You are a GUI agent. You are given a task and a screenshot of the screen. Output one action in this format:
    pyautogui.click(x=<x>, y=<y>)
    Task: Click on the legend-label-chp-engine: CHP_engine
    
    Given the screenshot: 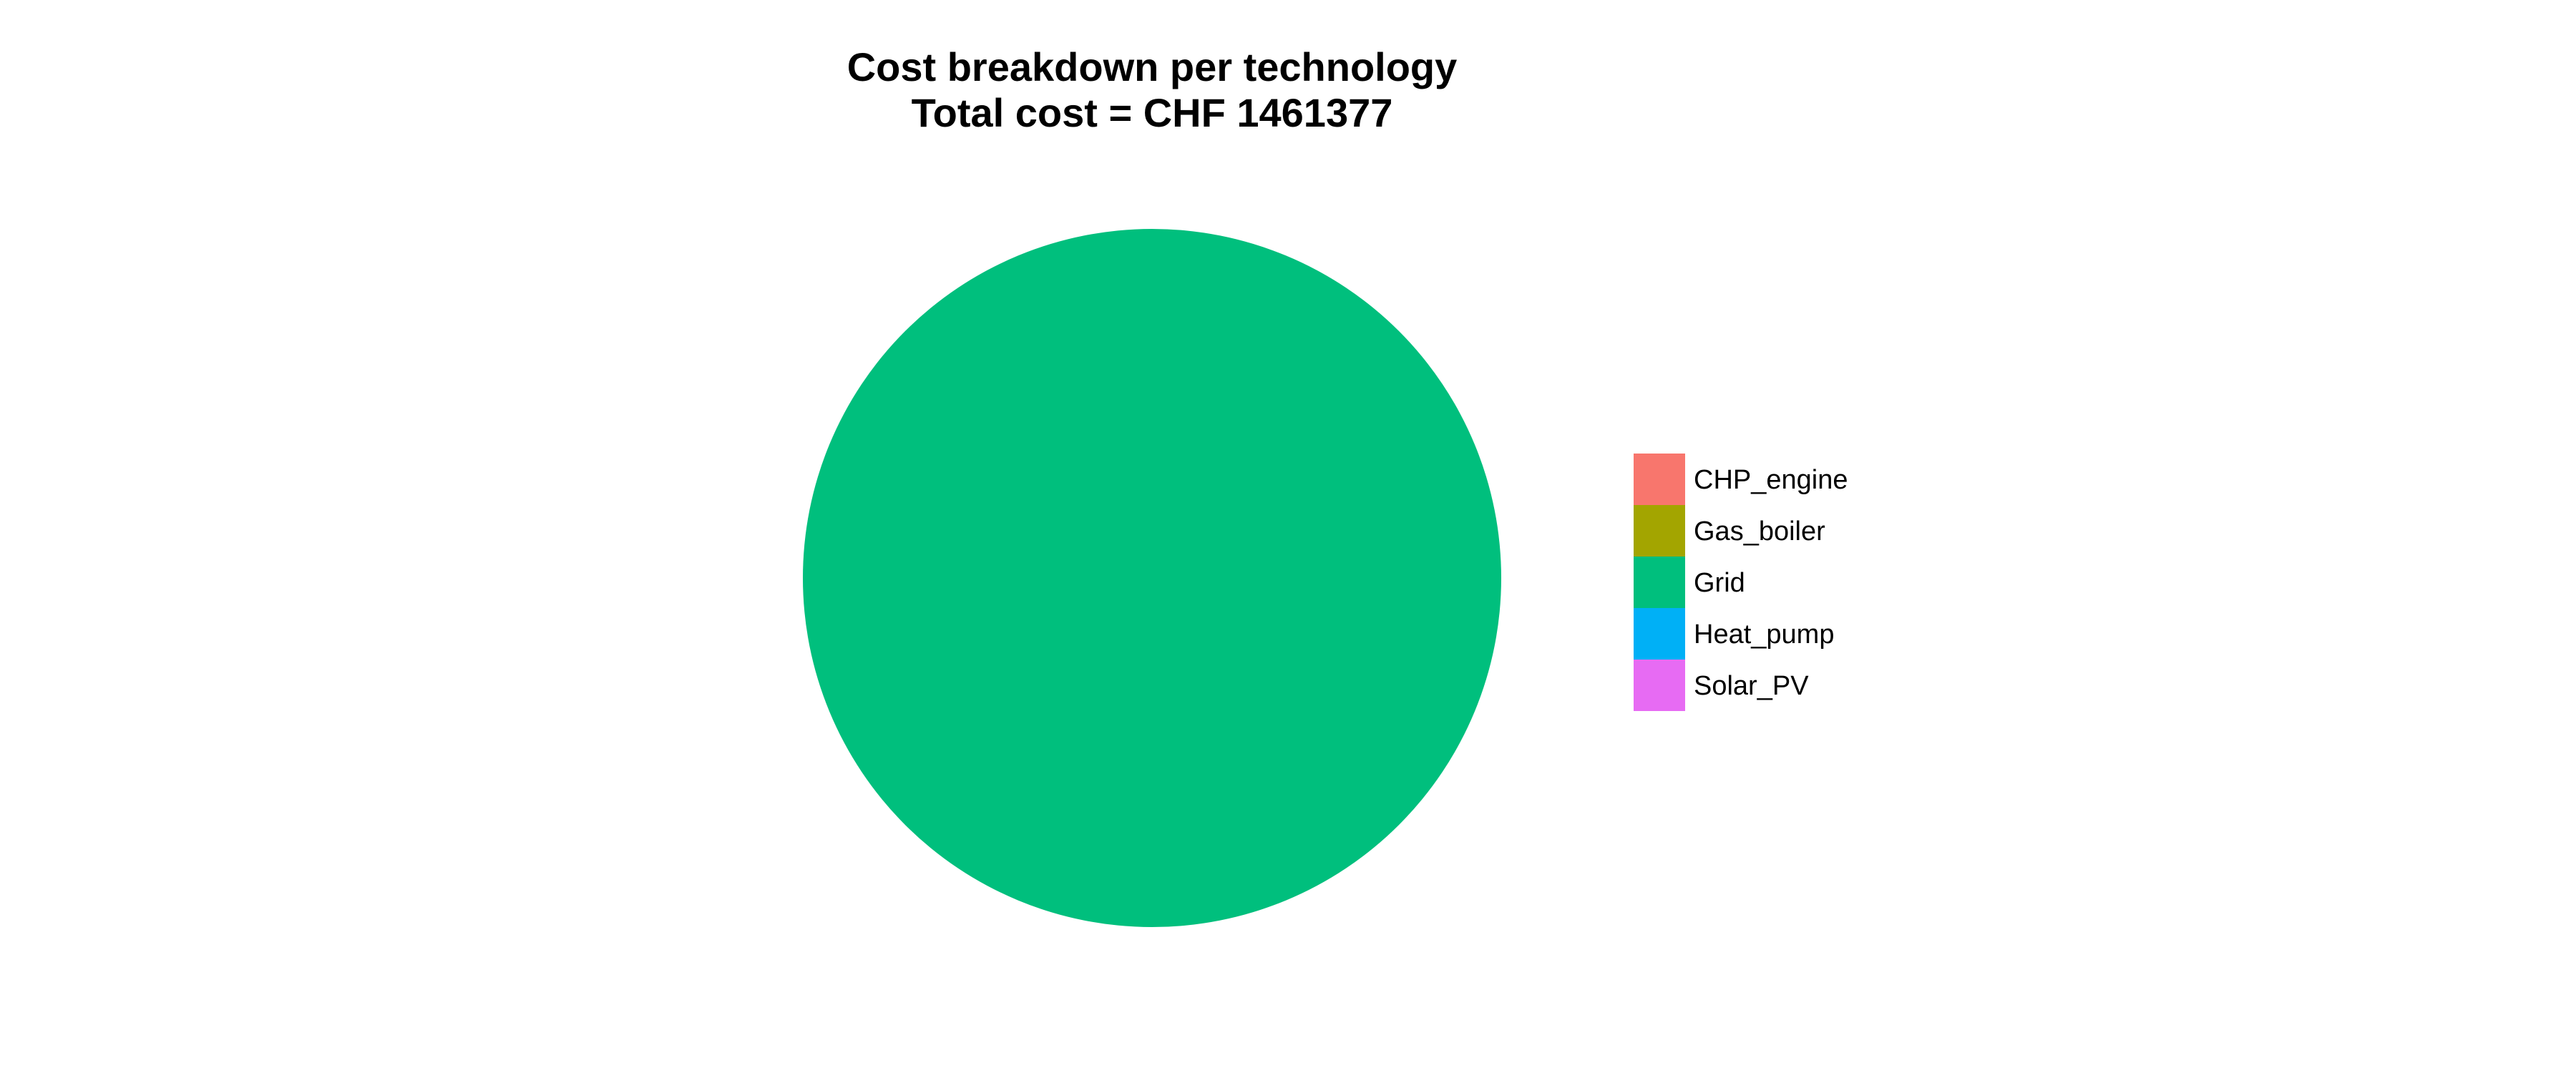 What is the action you would take?
    pyautogui.click(x=1771, y=480)
    